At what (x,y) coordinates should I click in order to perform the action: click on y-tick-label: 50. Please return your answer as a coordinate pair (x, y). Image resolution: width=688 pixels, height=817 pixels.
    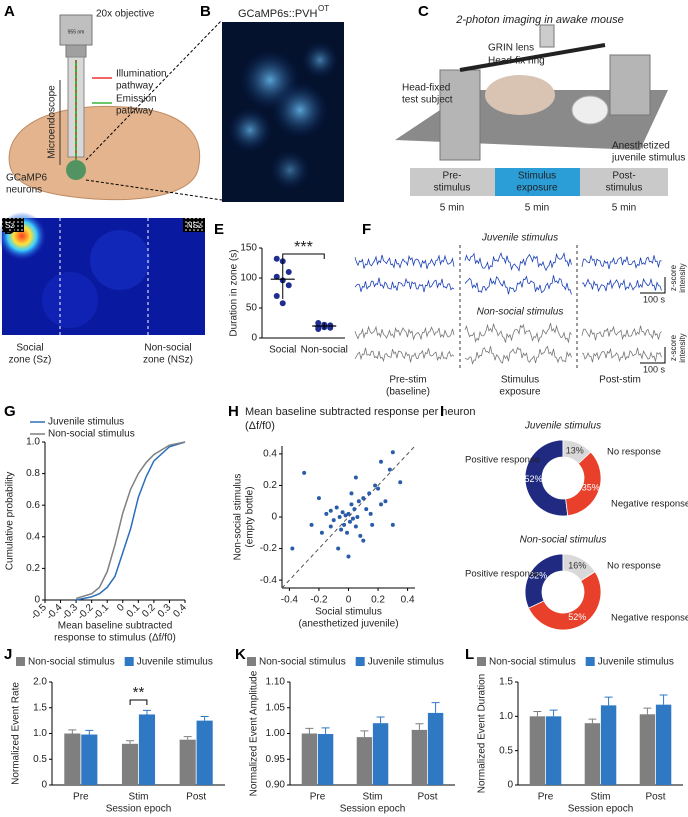
    Looking at the image, I should click on (252, 308).